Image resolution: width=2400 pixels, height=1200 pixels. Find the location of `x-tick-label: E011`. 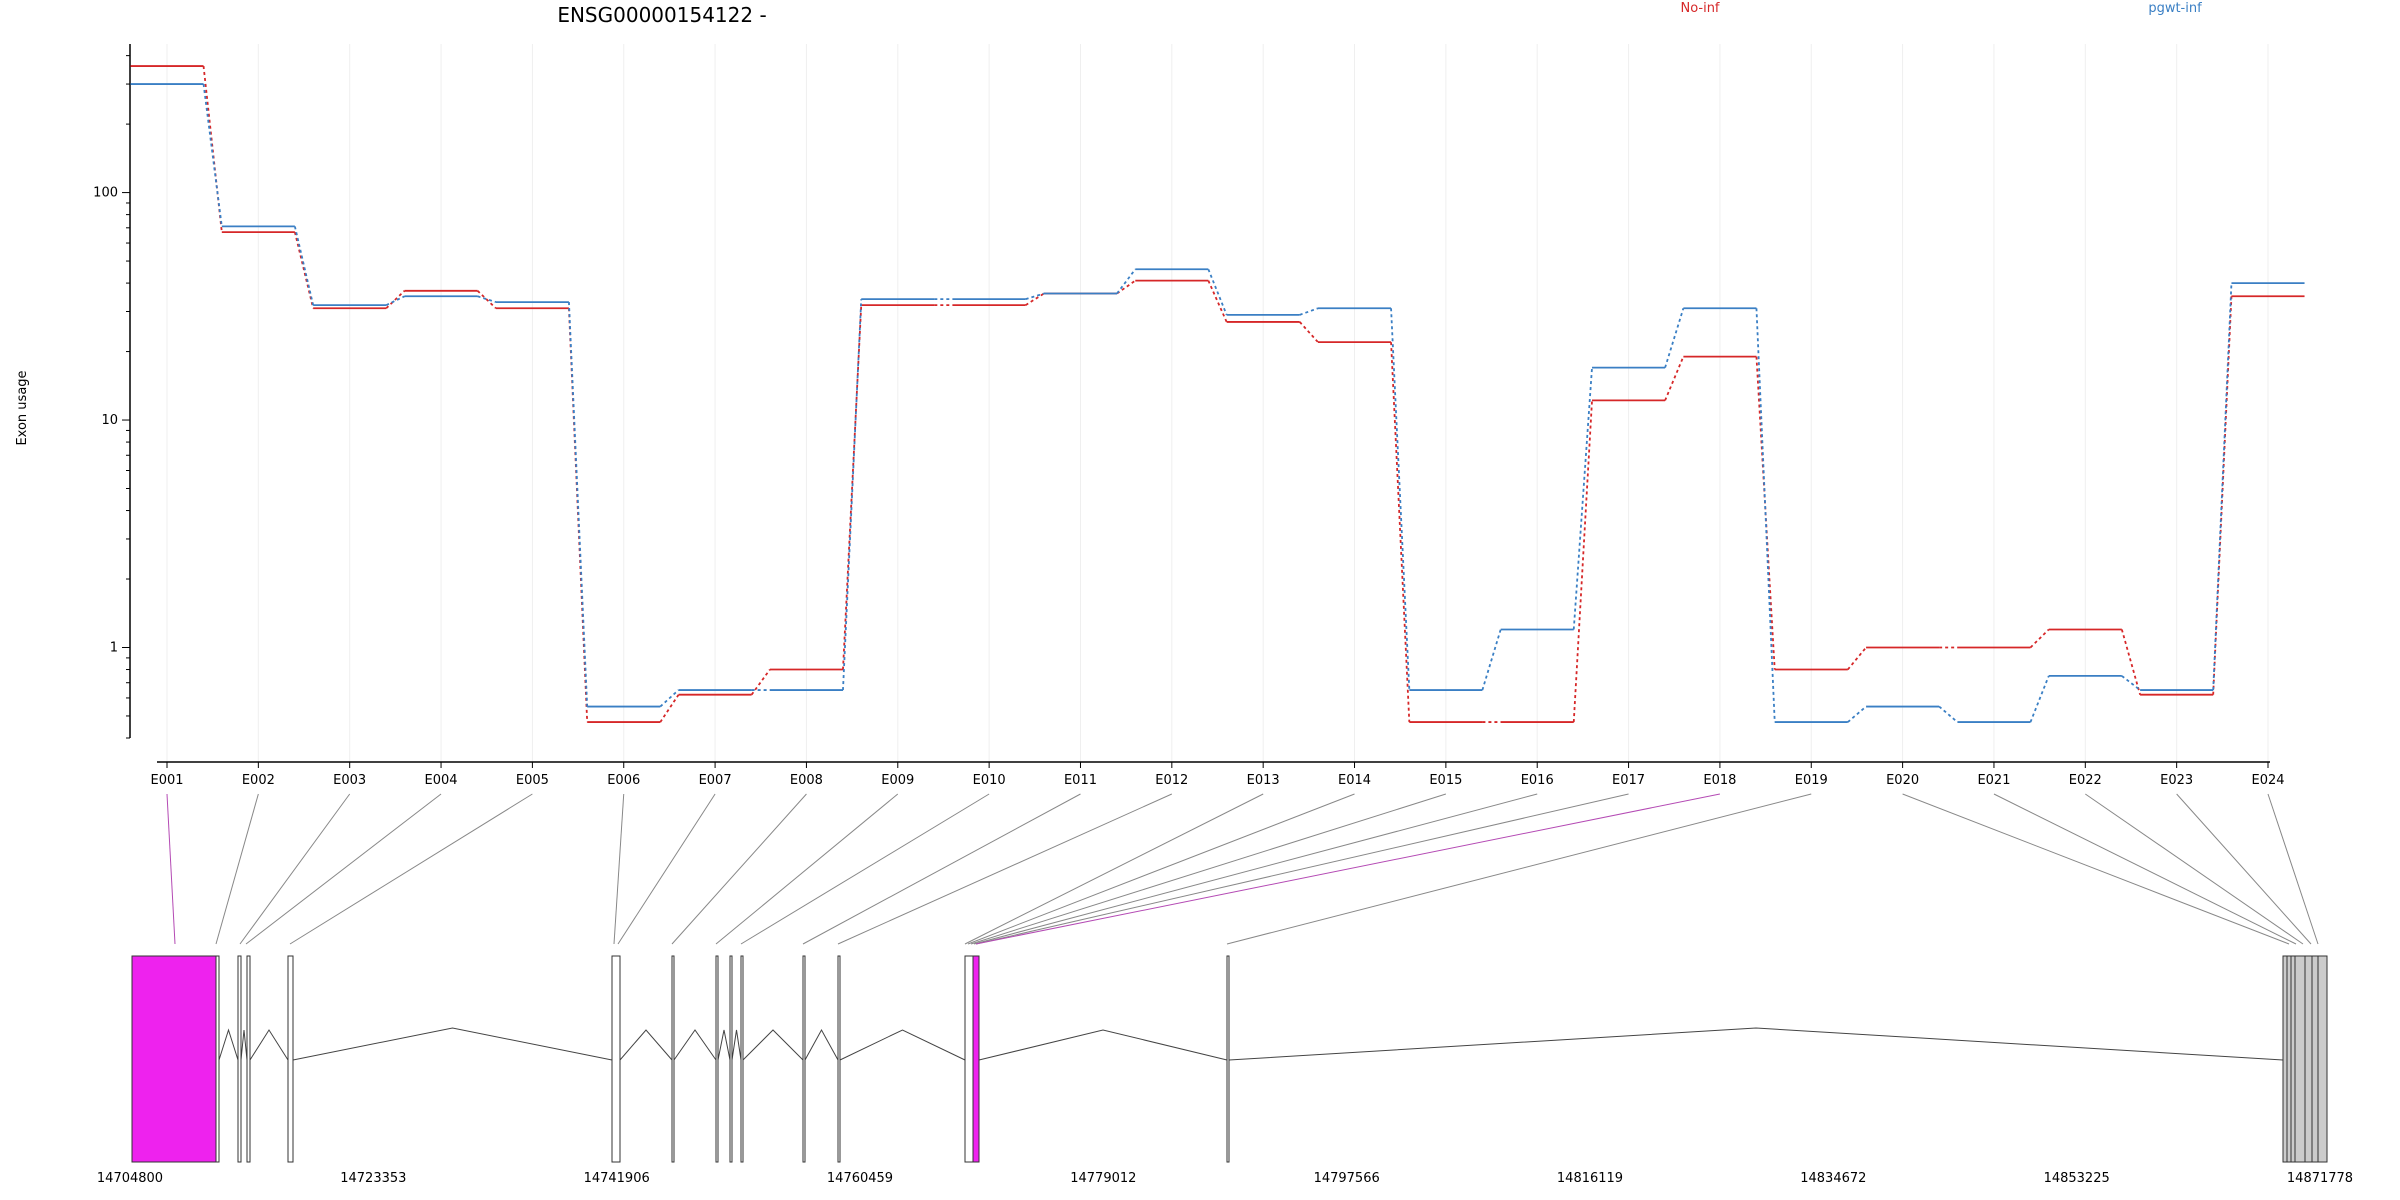

x-tick-label: E011 is located at coordinates (1080, 780).